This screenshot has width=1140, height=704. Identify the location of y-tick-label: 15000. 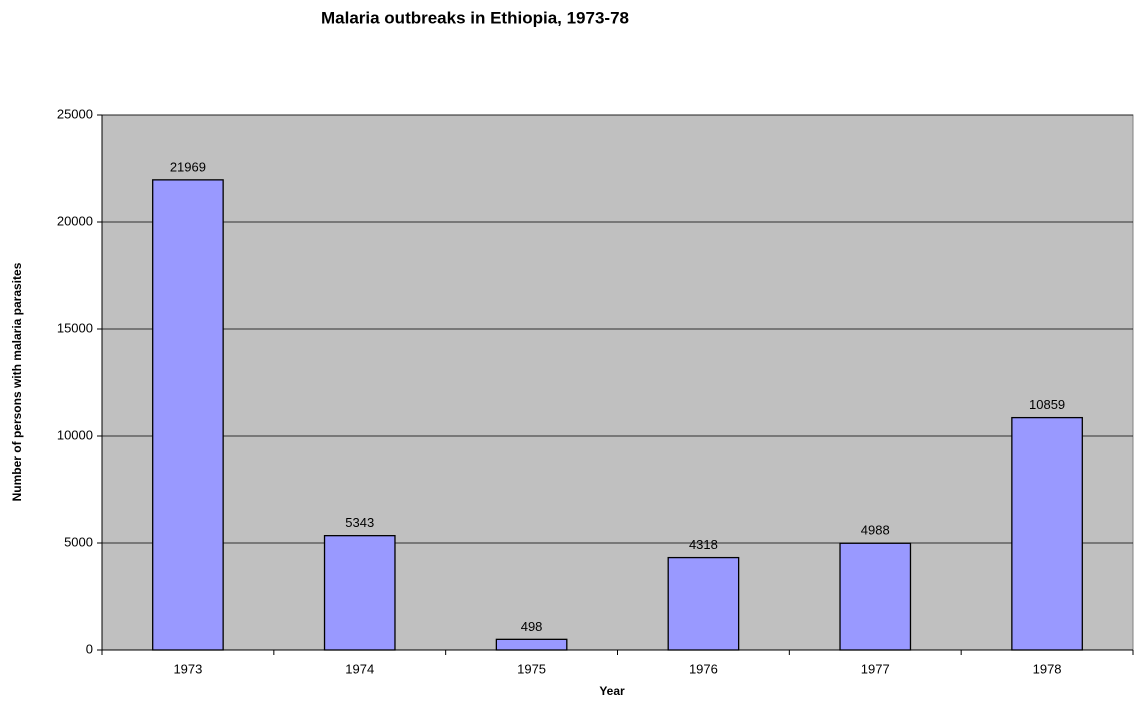
(75, 327).